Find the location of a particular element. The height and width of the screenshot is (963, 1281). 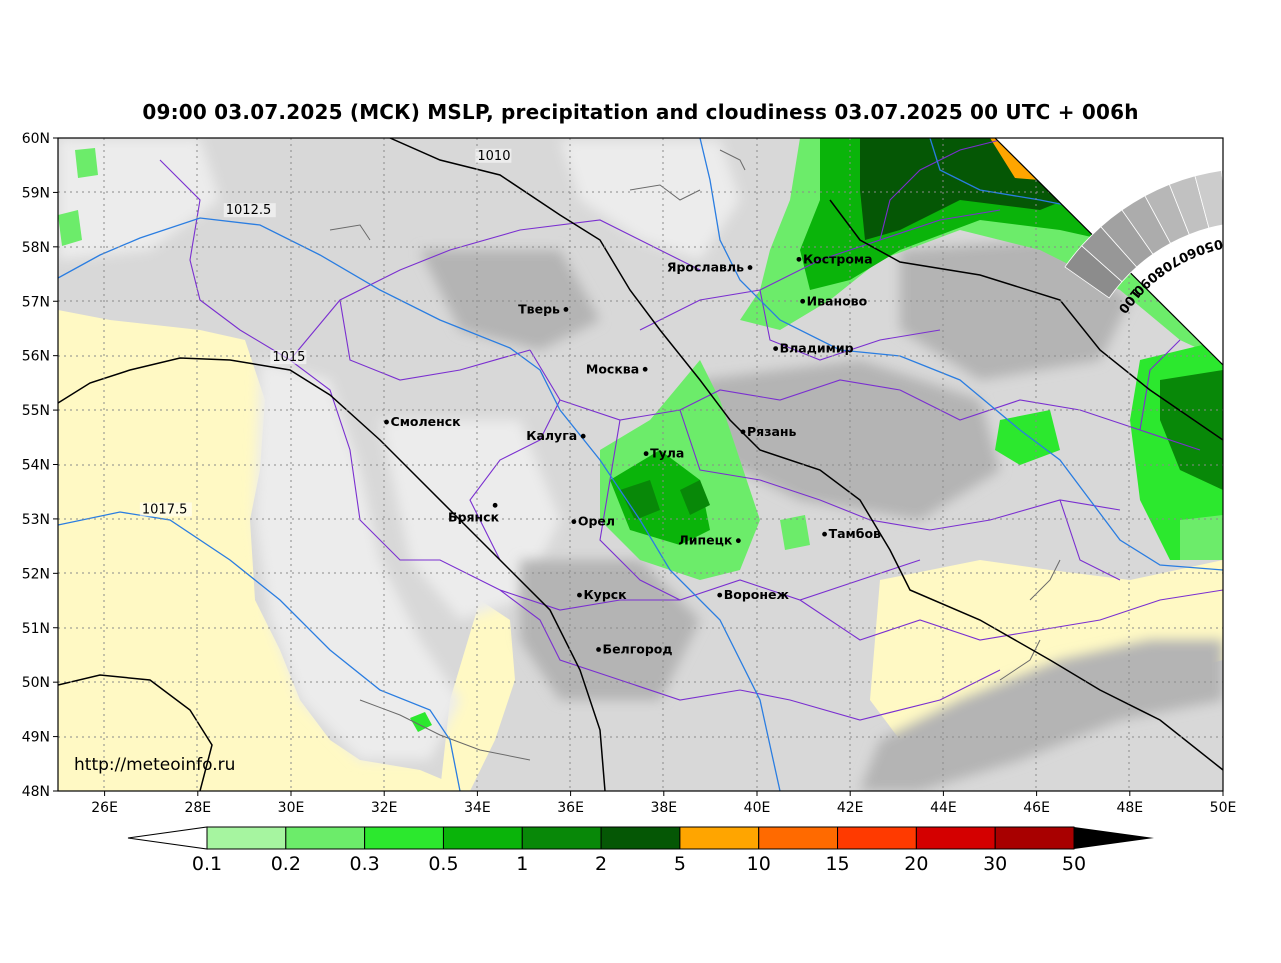

lat-label: 52N is located at coordinates (36, 574).